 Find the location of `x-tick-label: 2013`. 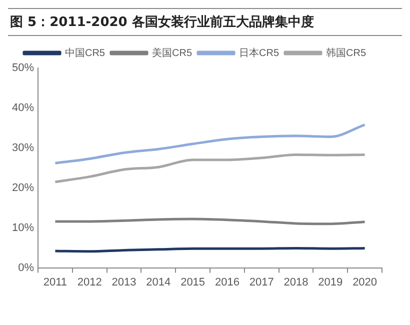

x-tick-label: 2013 is located at coordinates (124, 282).